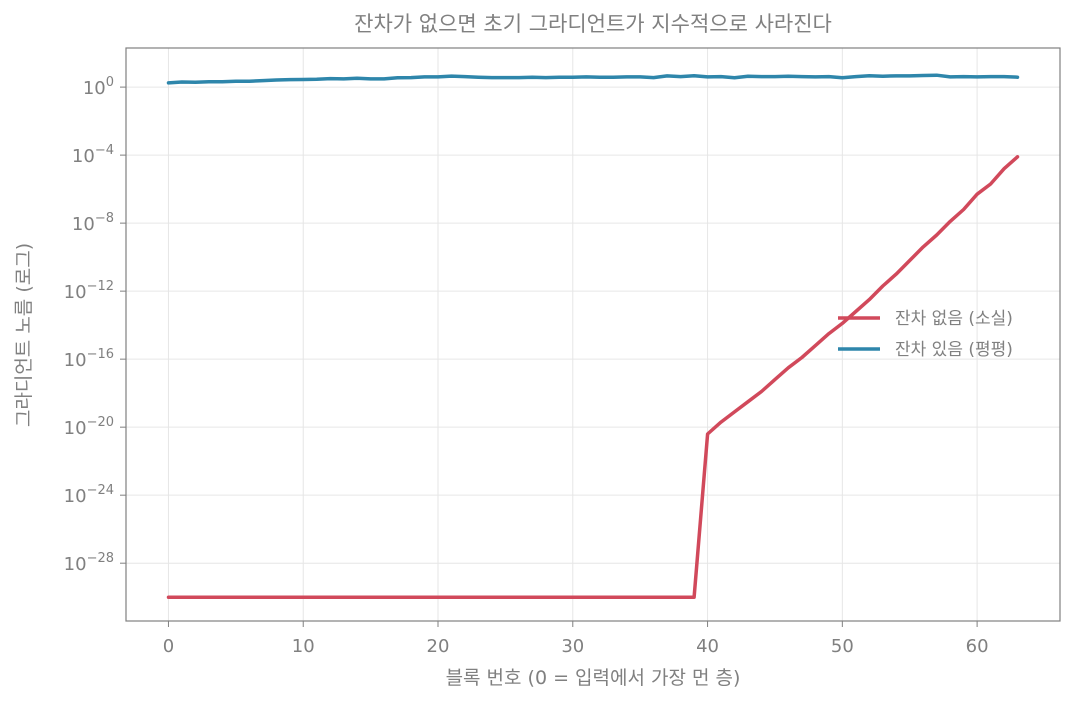 The height and width of the screenshot is (706, 1074). Describe the element at coordinates (93, 155) in the screenshot. I see `y-tick-label: 10⁻⁴` at that location.